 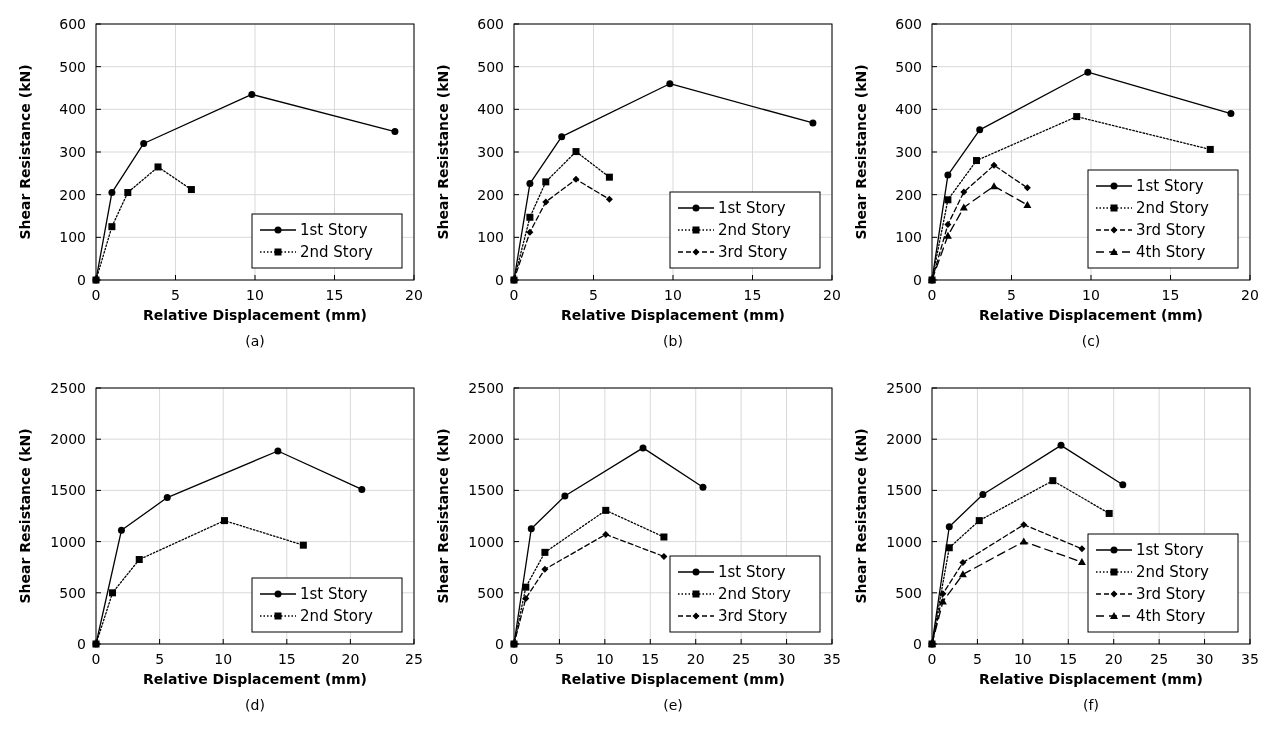 What do you see at coordinates (255, 705) in the screenshot?
I see `text: (d)` at bounding box center [255, 705].